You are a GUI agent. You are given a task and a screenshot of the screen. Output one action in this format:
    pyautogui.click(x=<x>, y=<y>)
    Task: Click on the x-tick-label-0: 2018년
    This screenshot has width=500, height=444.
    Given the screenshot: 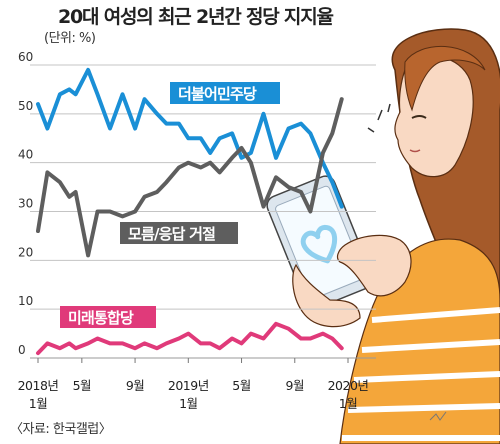 What is the action you would take?
    pyautogui.click(x=38, y=385)
    